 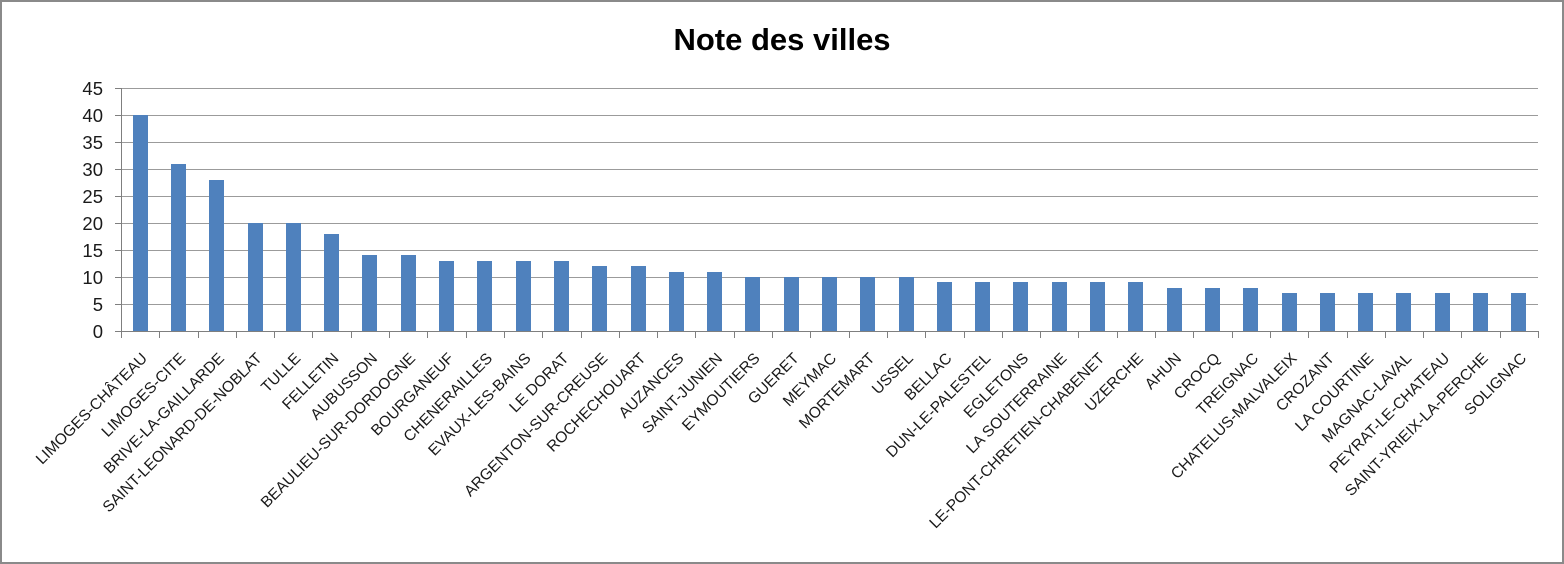 What do you see at coordinates (92, 88) in the screenshot?
I see `y-axis-tick-label: 45` at bounding box center [92, 88].